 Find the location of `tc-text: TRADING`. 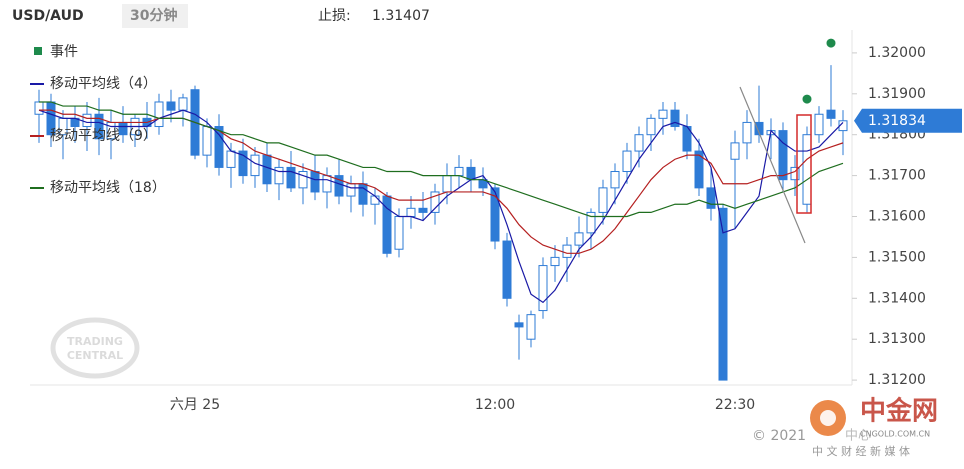

tc-text: TRADING is located at coordinates (95, 341).